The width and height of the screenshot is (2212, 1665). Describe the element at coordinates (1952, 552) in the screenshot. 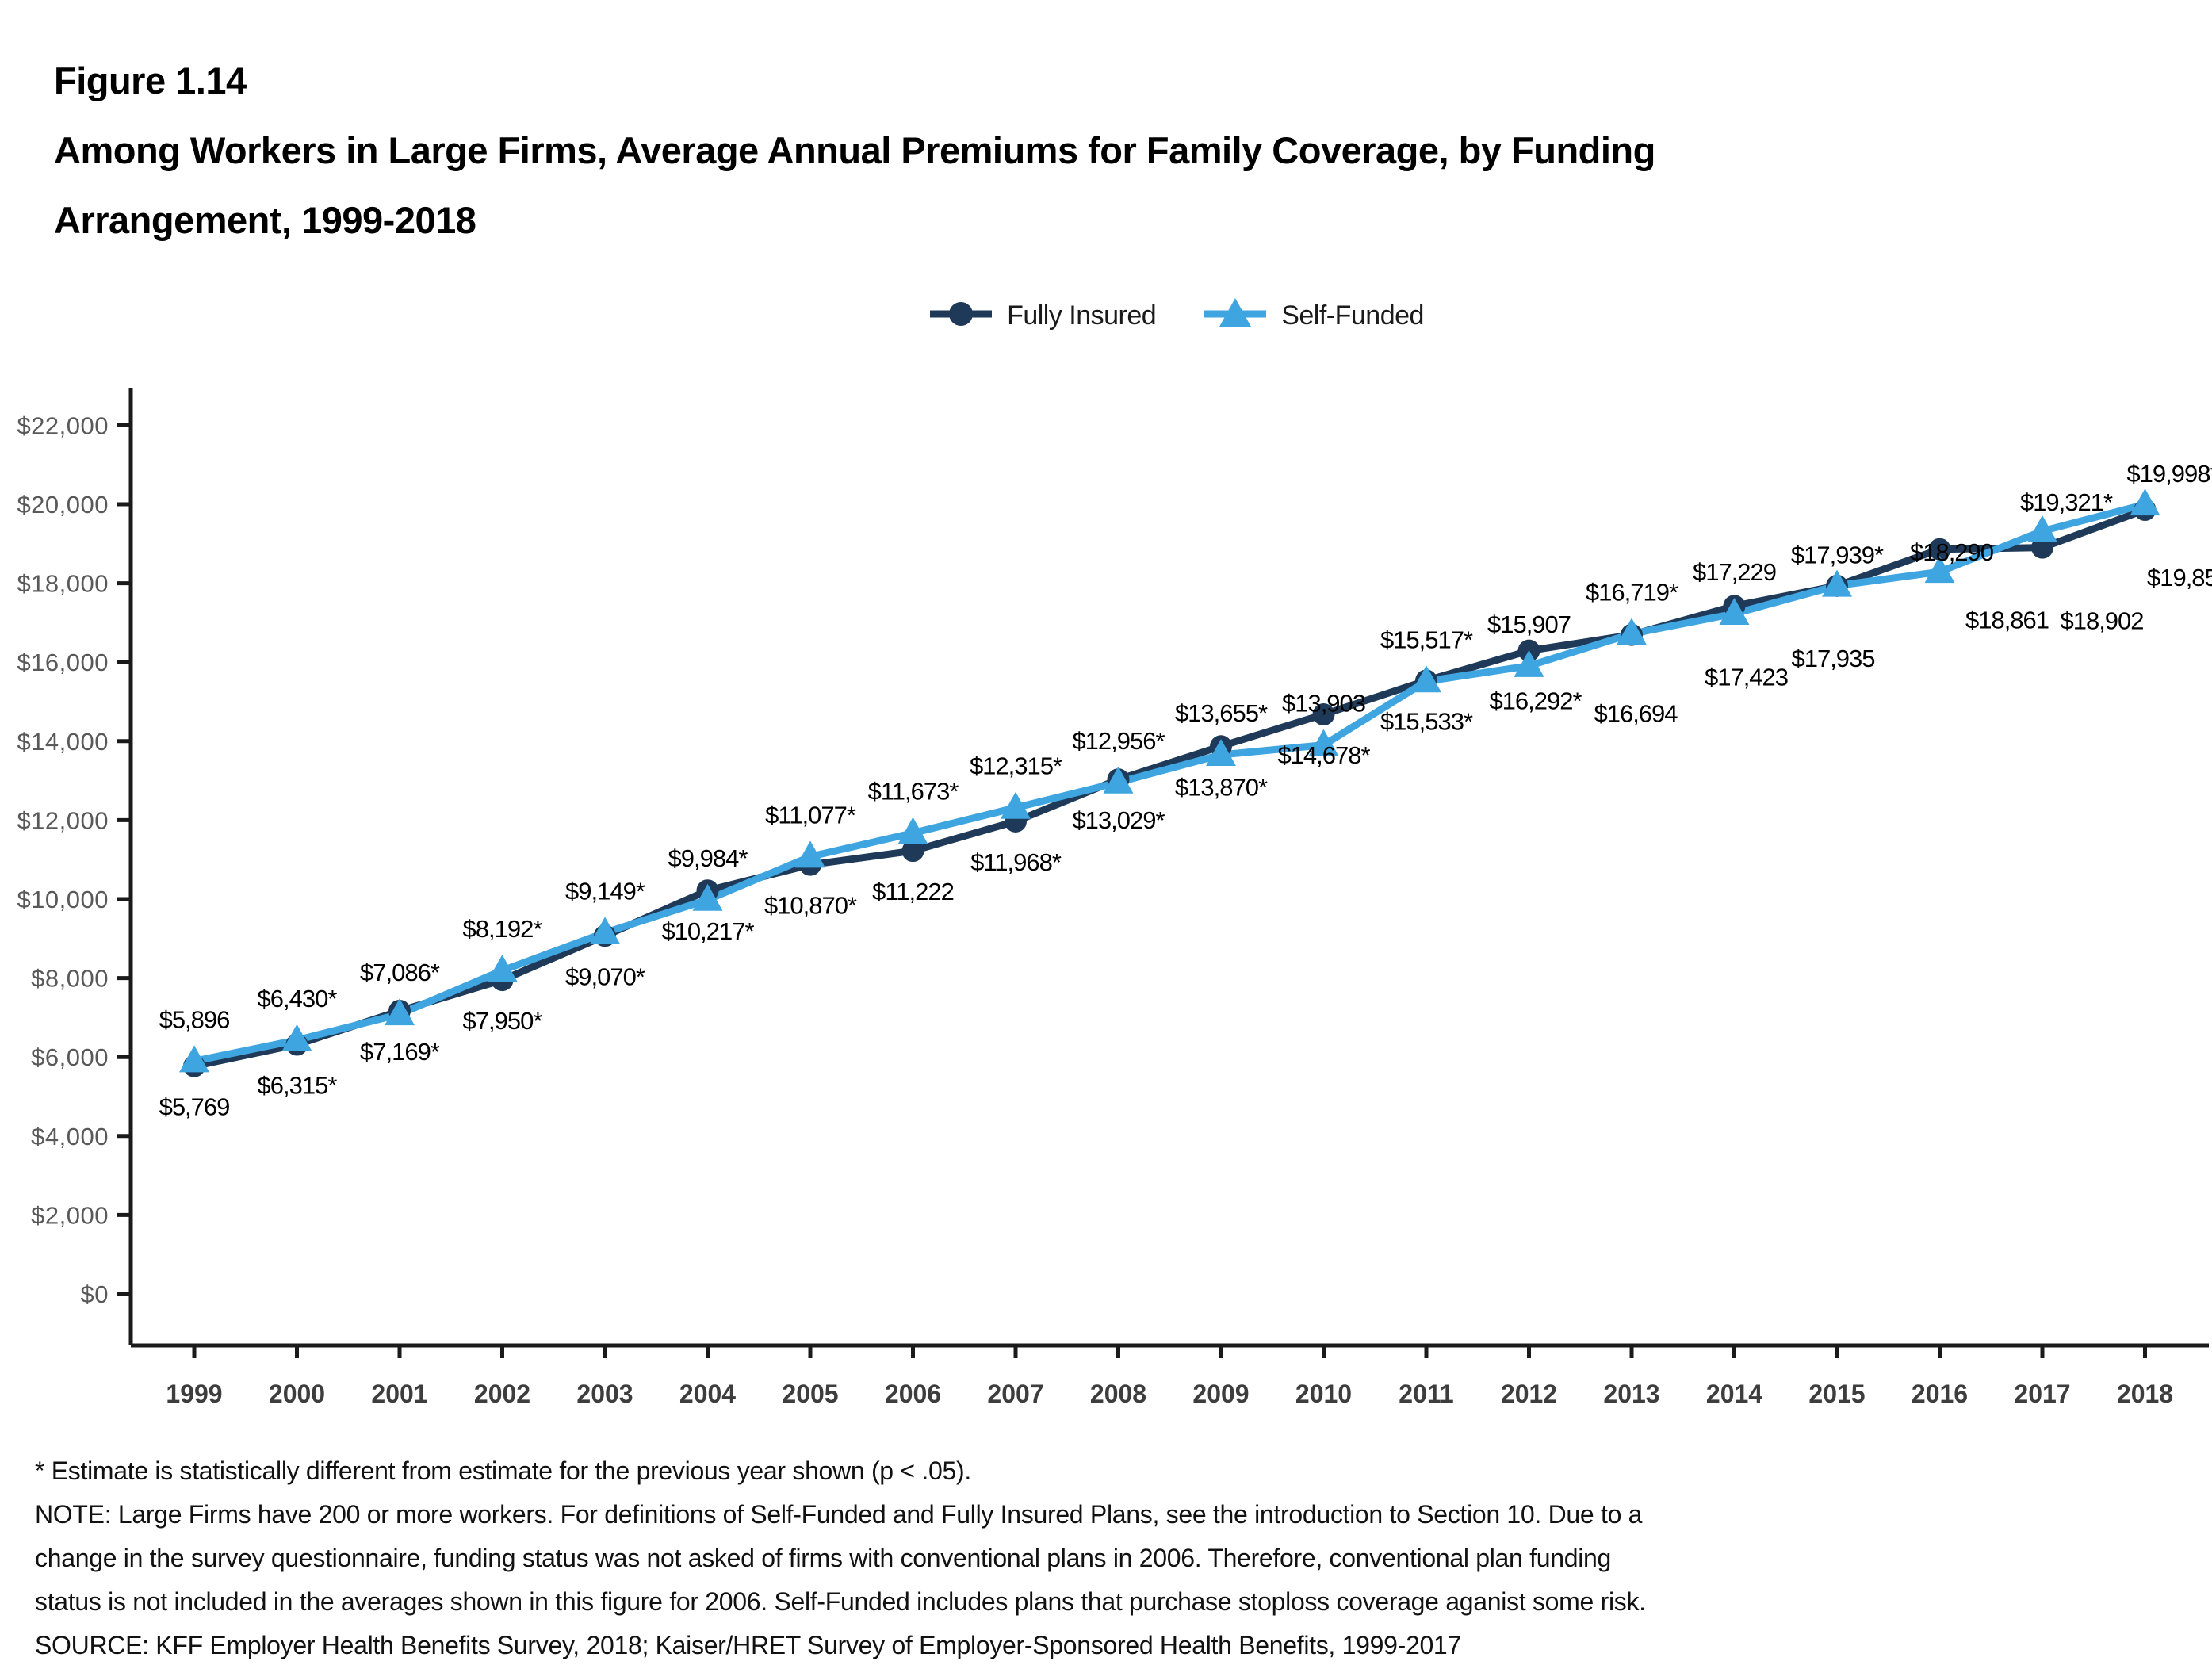

I see `self-funded-value-label: $18,290` at that location.